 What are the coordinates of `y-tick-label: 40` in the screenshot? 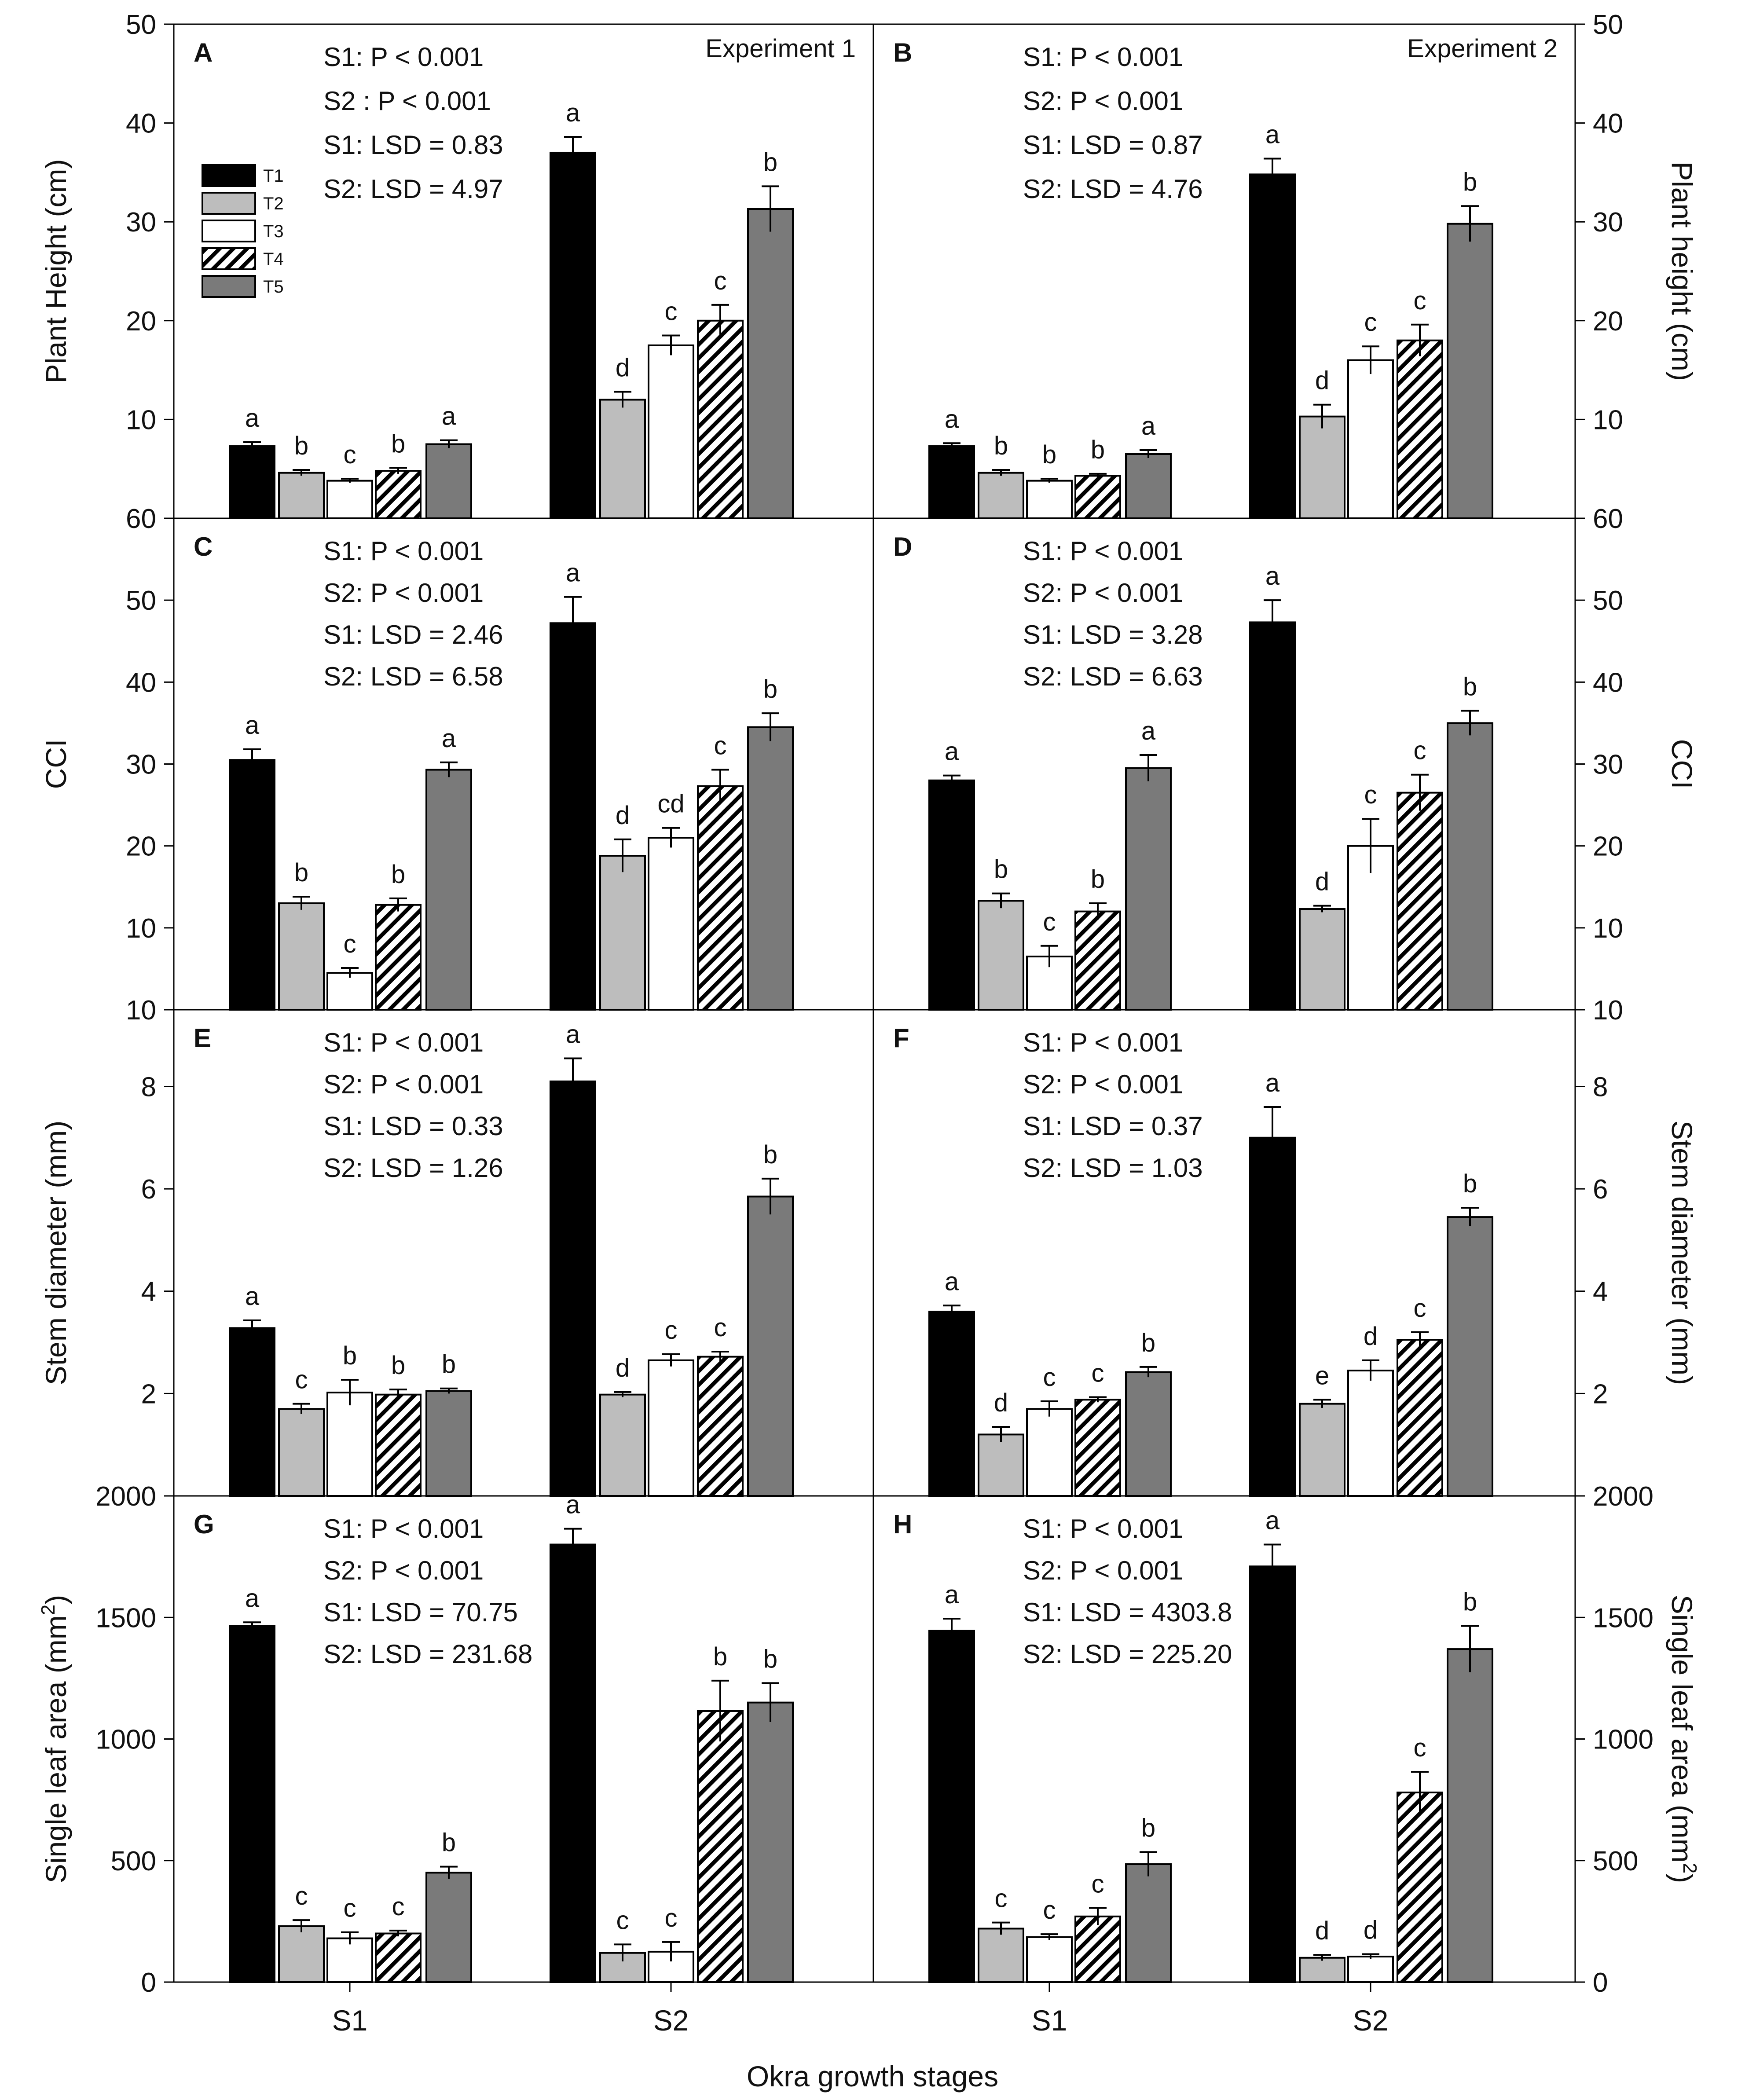 It's located at (1608, 682).